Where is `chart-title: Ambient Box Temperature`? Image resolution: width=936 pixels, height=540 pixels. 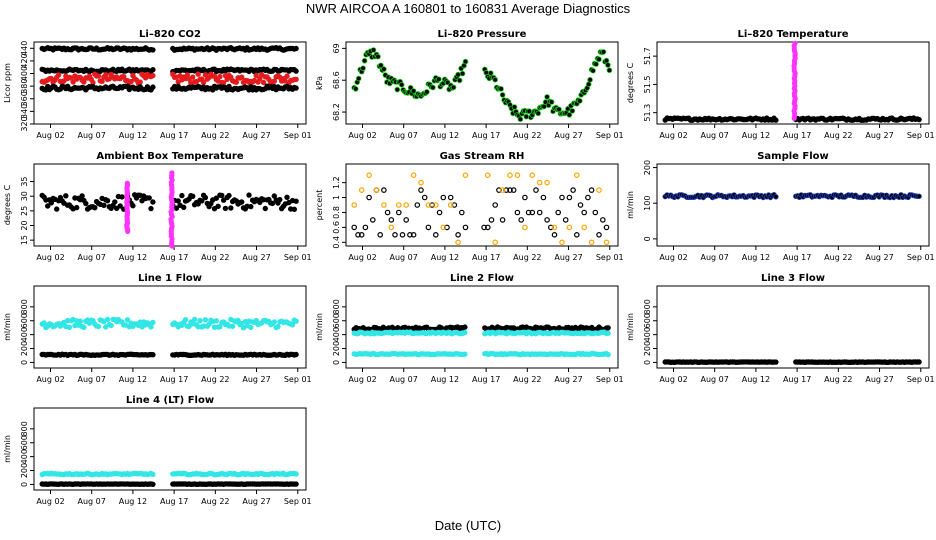 chart-title: Ambient Box Temperature is located at coordinates (169, 156).